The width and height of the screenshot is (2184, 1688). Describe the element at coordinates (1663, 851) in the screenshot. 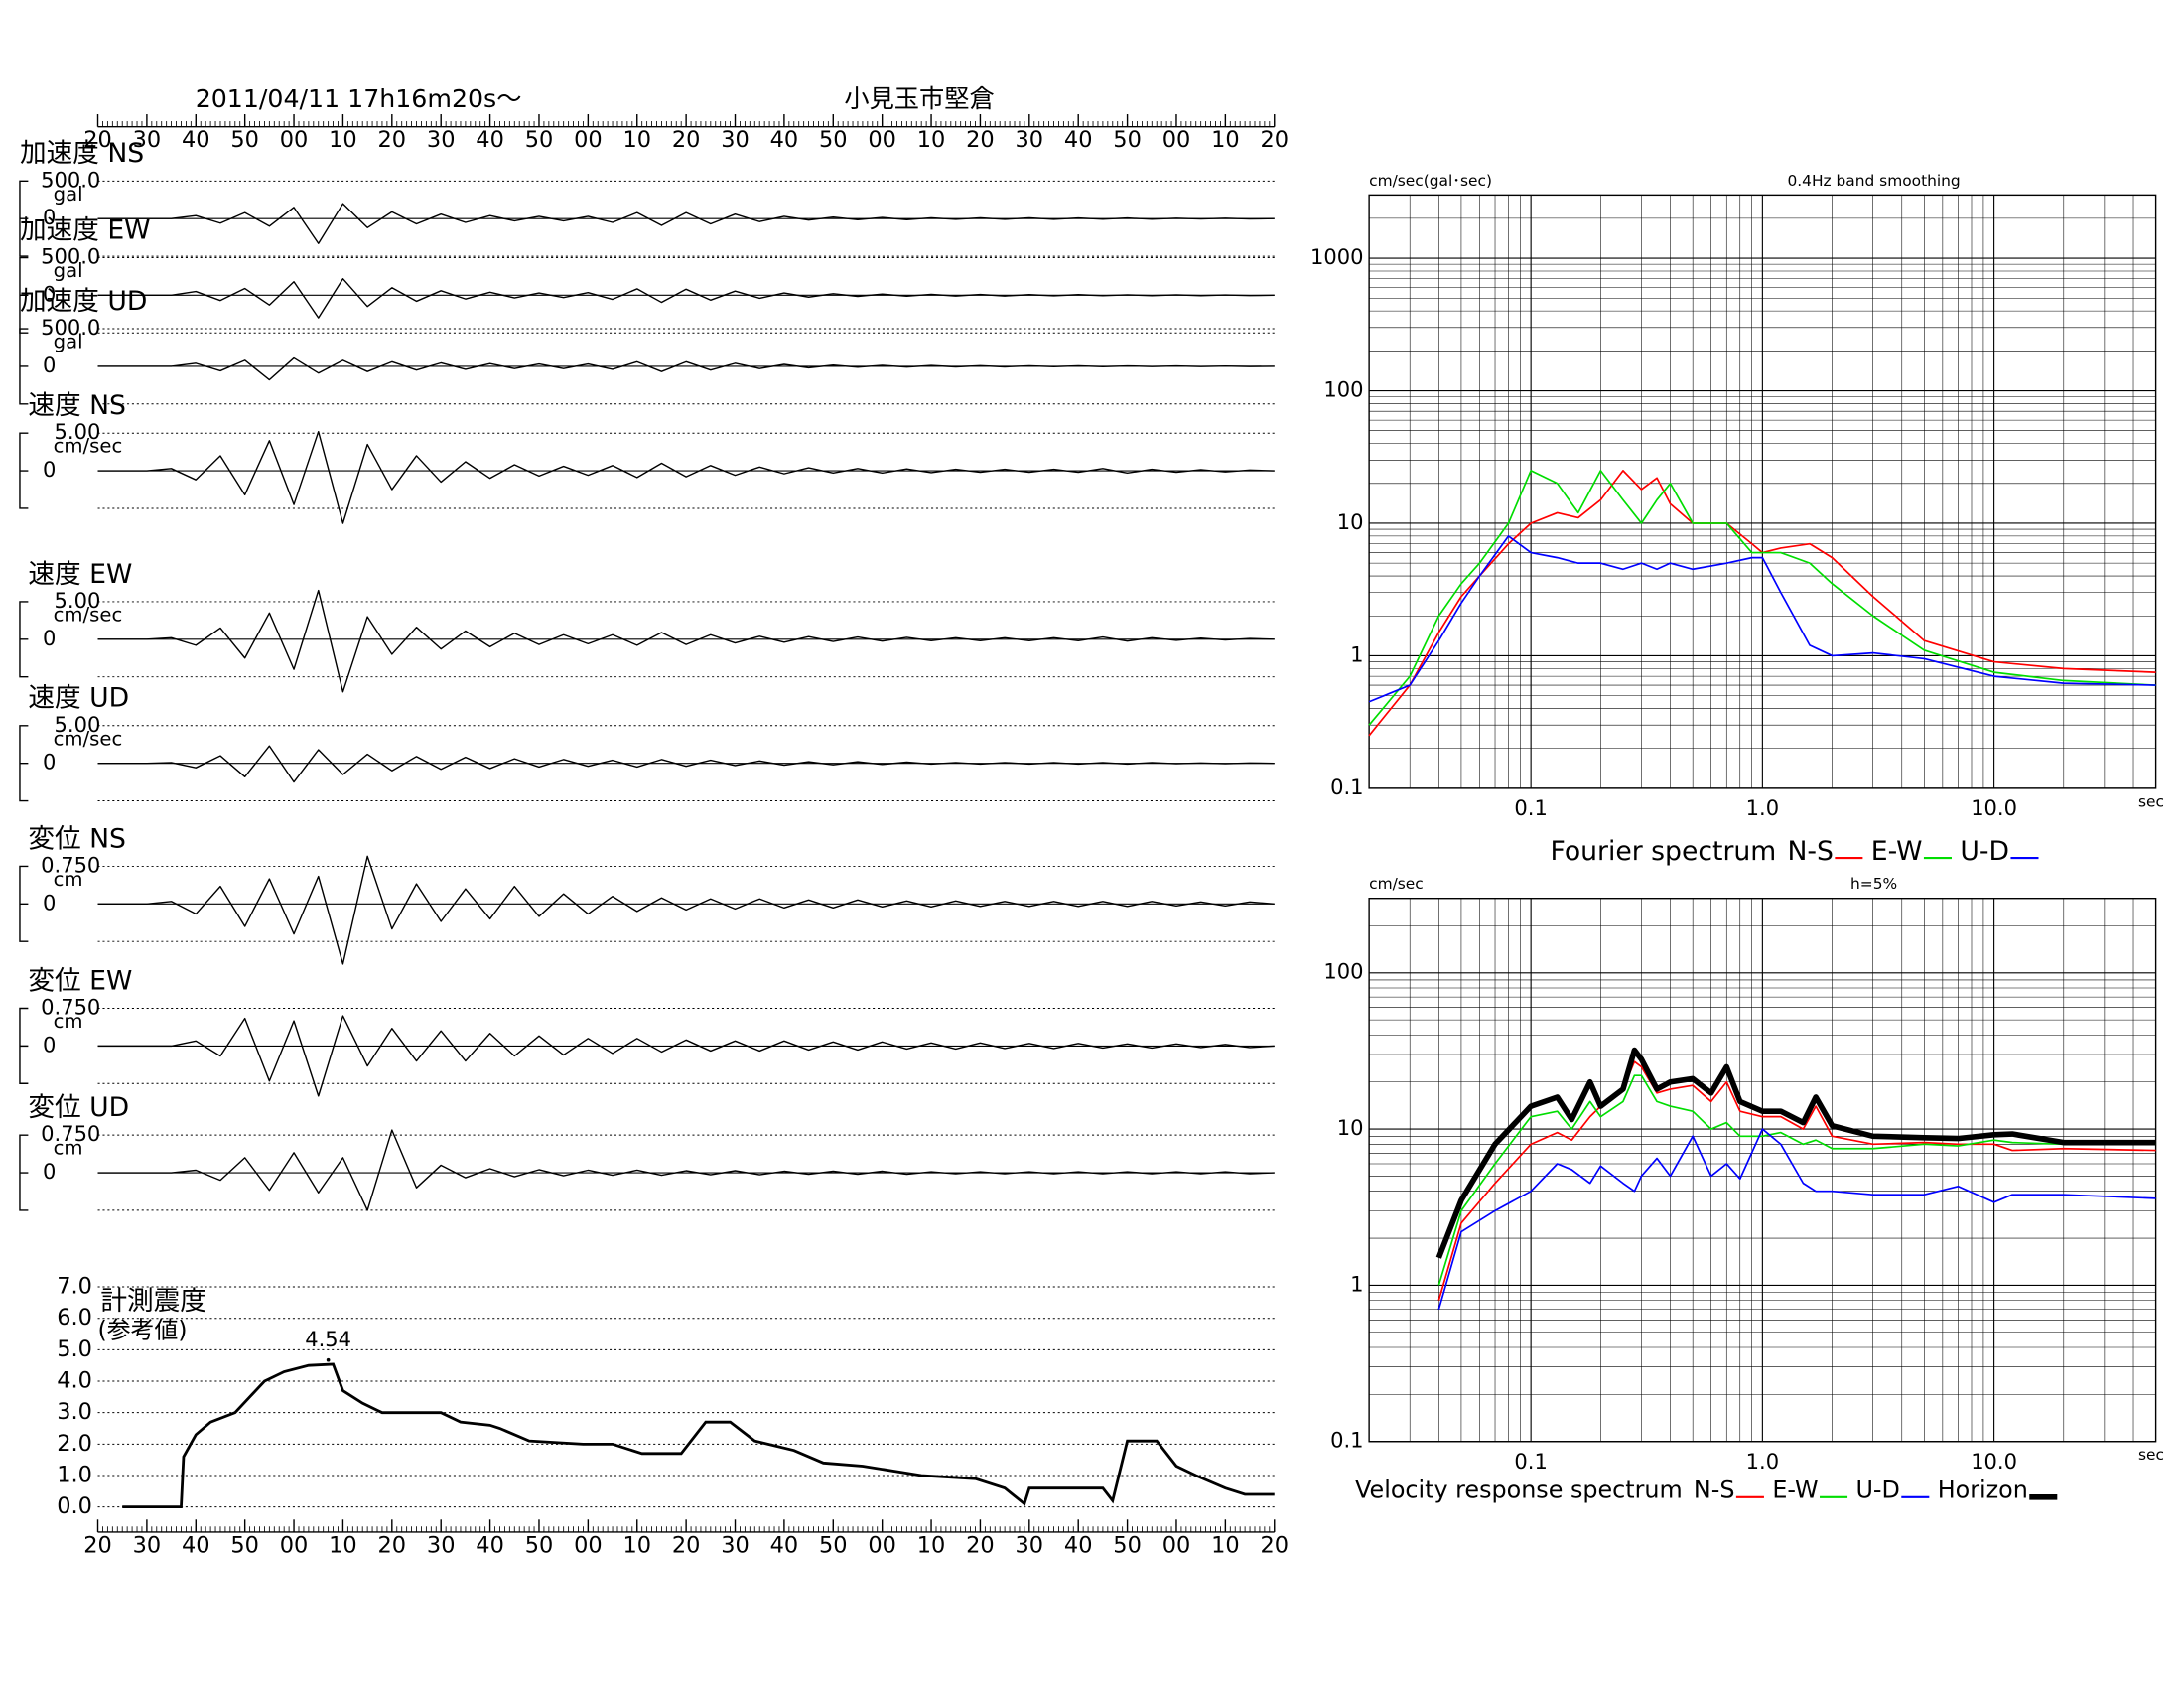

I see `legend-title: Fourier spectrum` at that location.